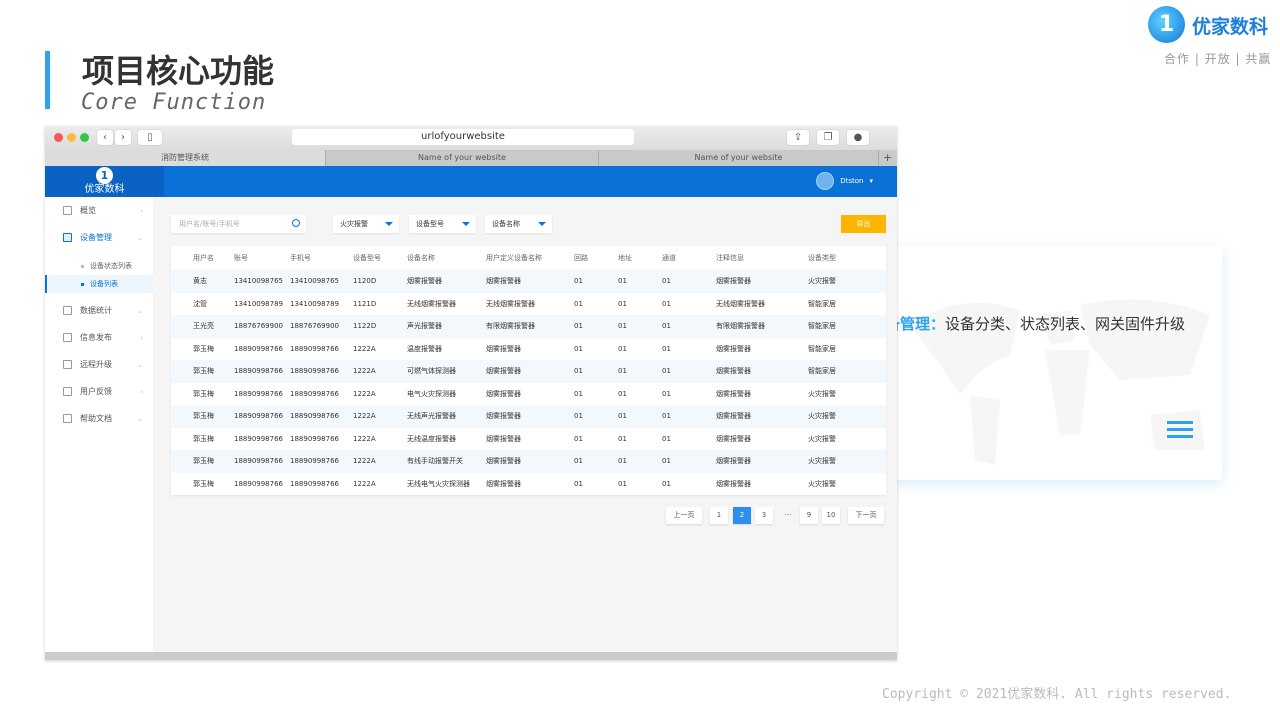 This screenshot has width=1280, height=720. I want to click on close-window-icon, so click(58, 137).